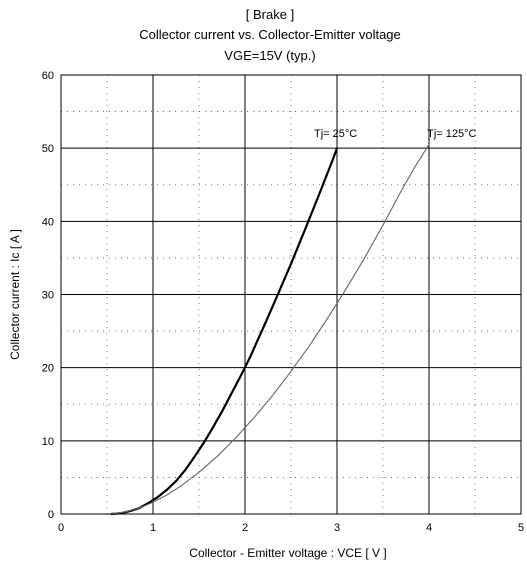 The image size is (527, 568). What do you see at coordinates (337, 528) in the screenshot?
I see `x-tick-label: 3` at bounding box center [337, 528].